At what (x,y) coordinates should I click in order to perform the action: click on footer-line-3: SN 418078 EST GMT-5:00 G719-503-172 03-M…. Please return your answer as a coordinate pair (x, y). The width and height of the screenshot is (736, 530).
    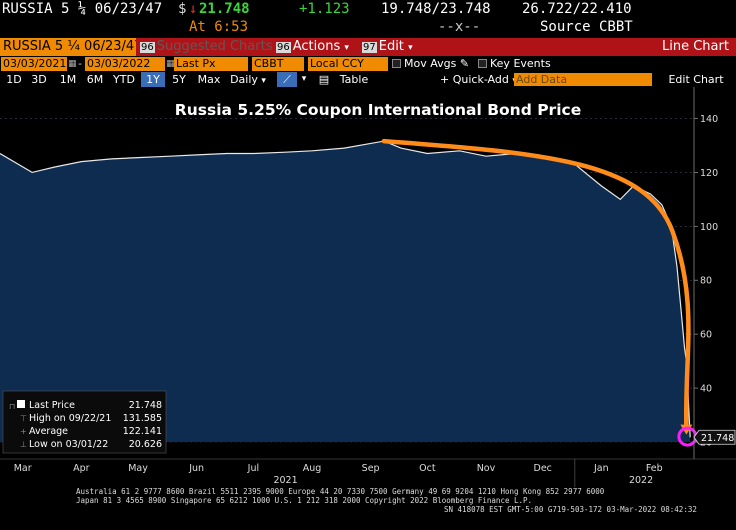
    Looking at the image, I should click on (570, 509).